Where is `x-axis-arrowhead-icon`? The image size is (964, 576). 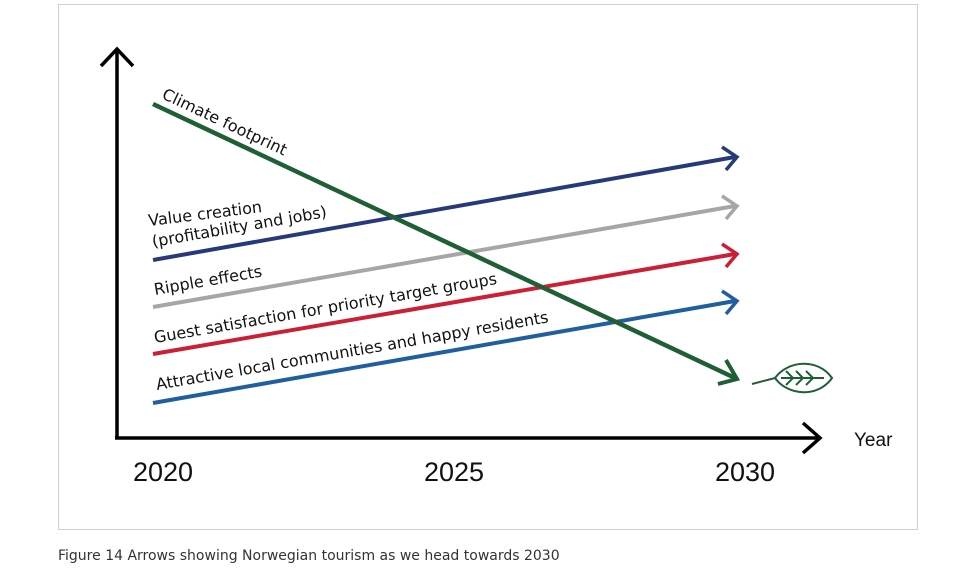
x-axis-arrowhead-icon is located at coordinates (812, 438).